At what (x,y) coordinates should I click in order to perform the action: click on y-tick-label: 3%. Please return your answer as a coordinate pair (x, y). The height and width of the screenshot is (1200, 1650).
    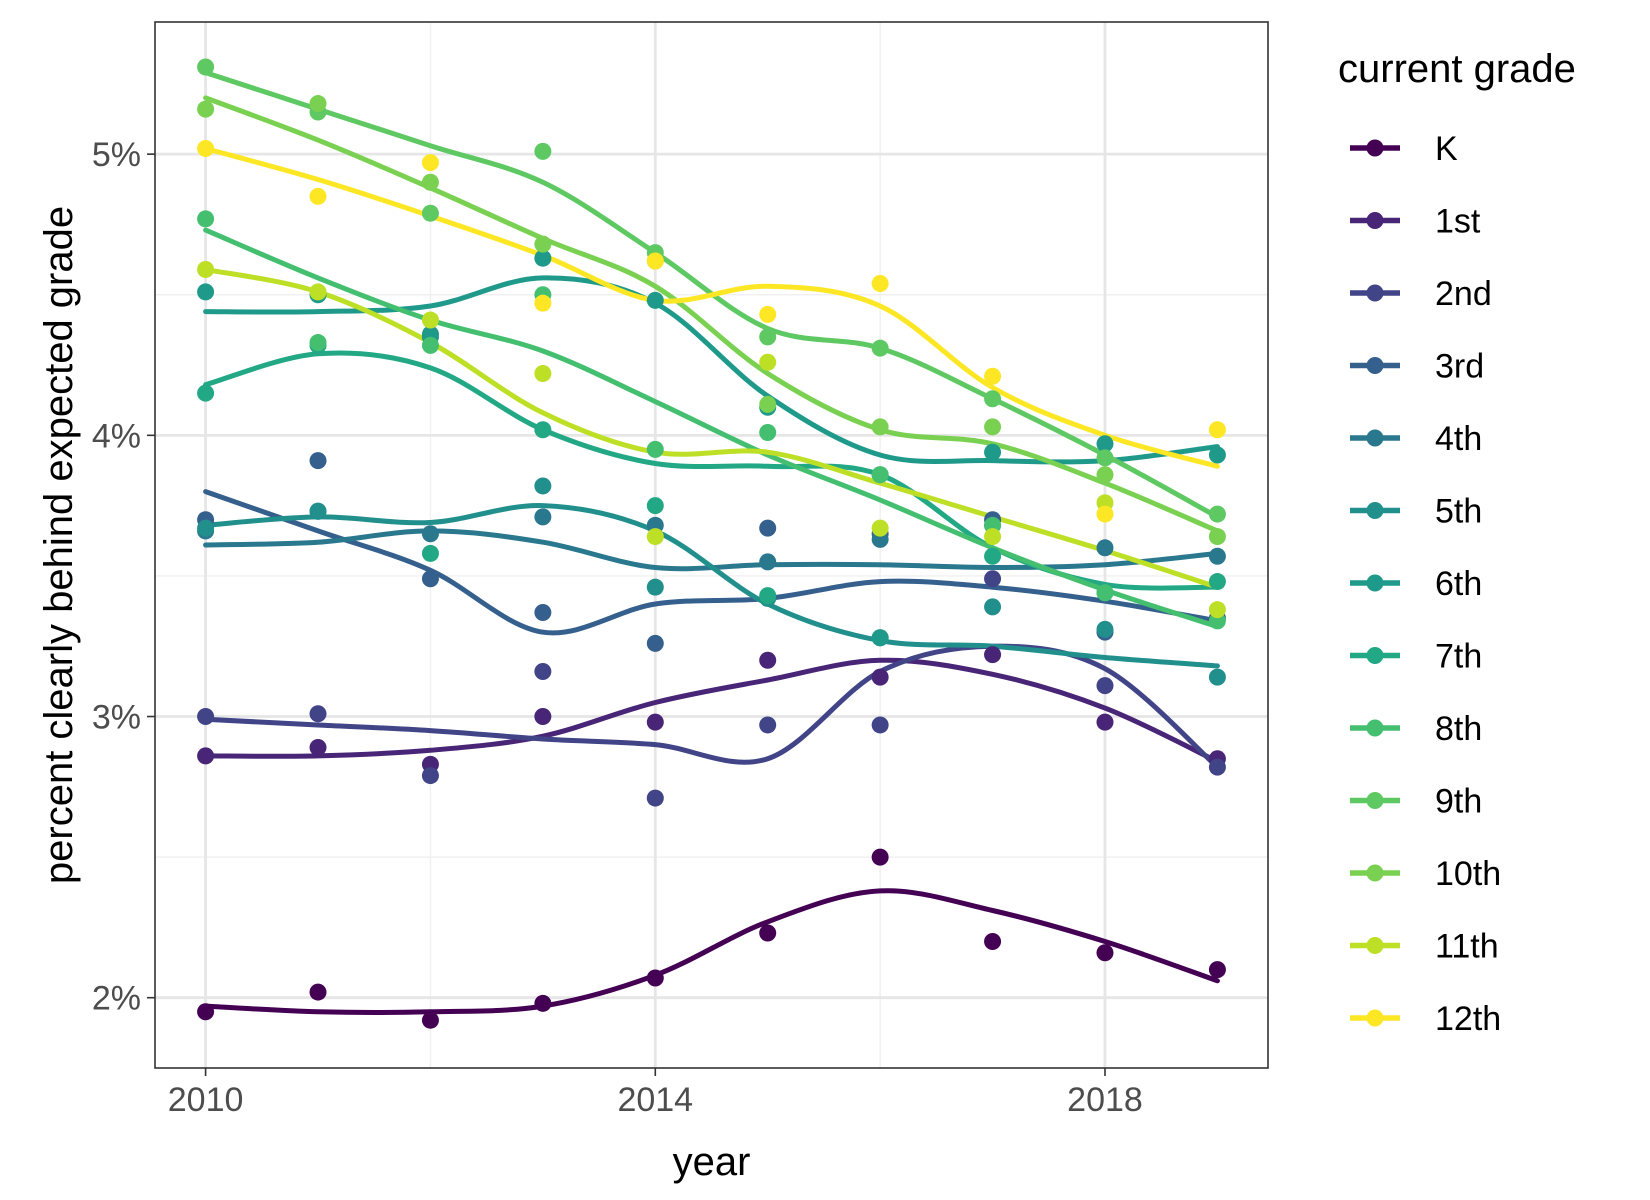
    Looking at the image, I should click on (116, 718).